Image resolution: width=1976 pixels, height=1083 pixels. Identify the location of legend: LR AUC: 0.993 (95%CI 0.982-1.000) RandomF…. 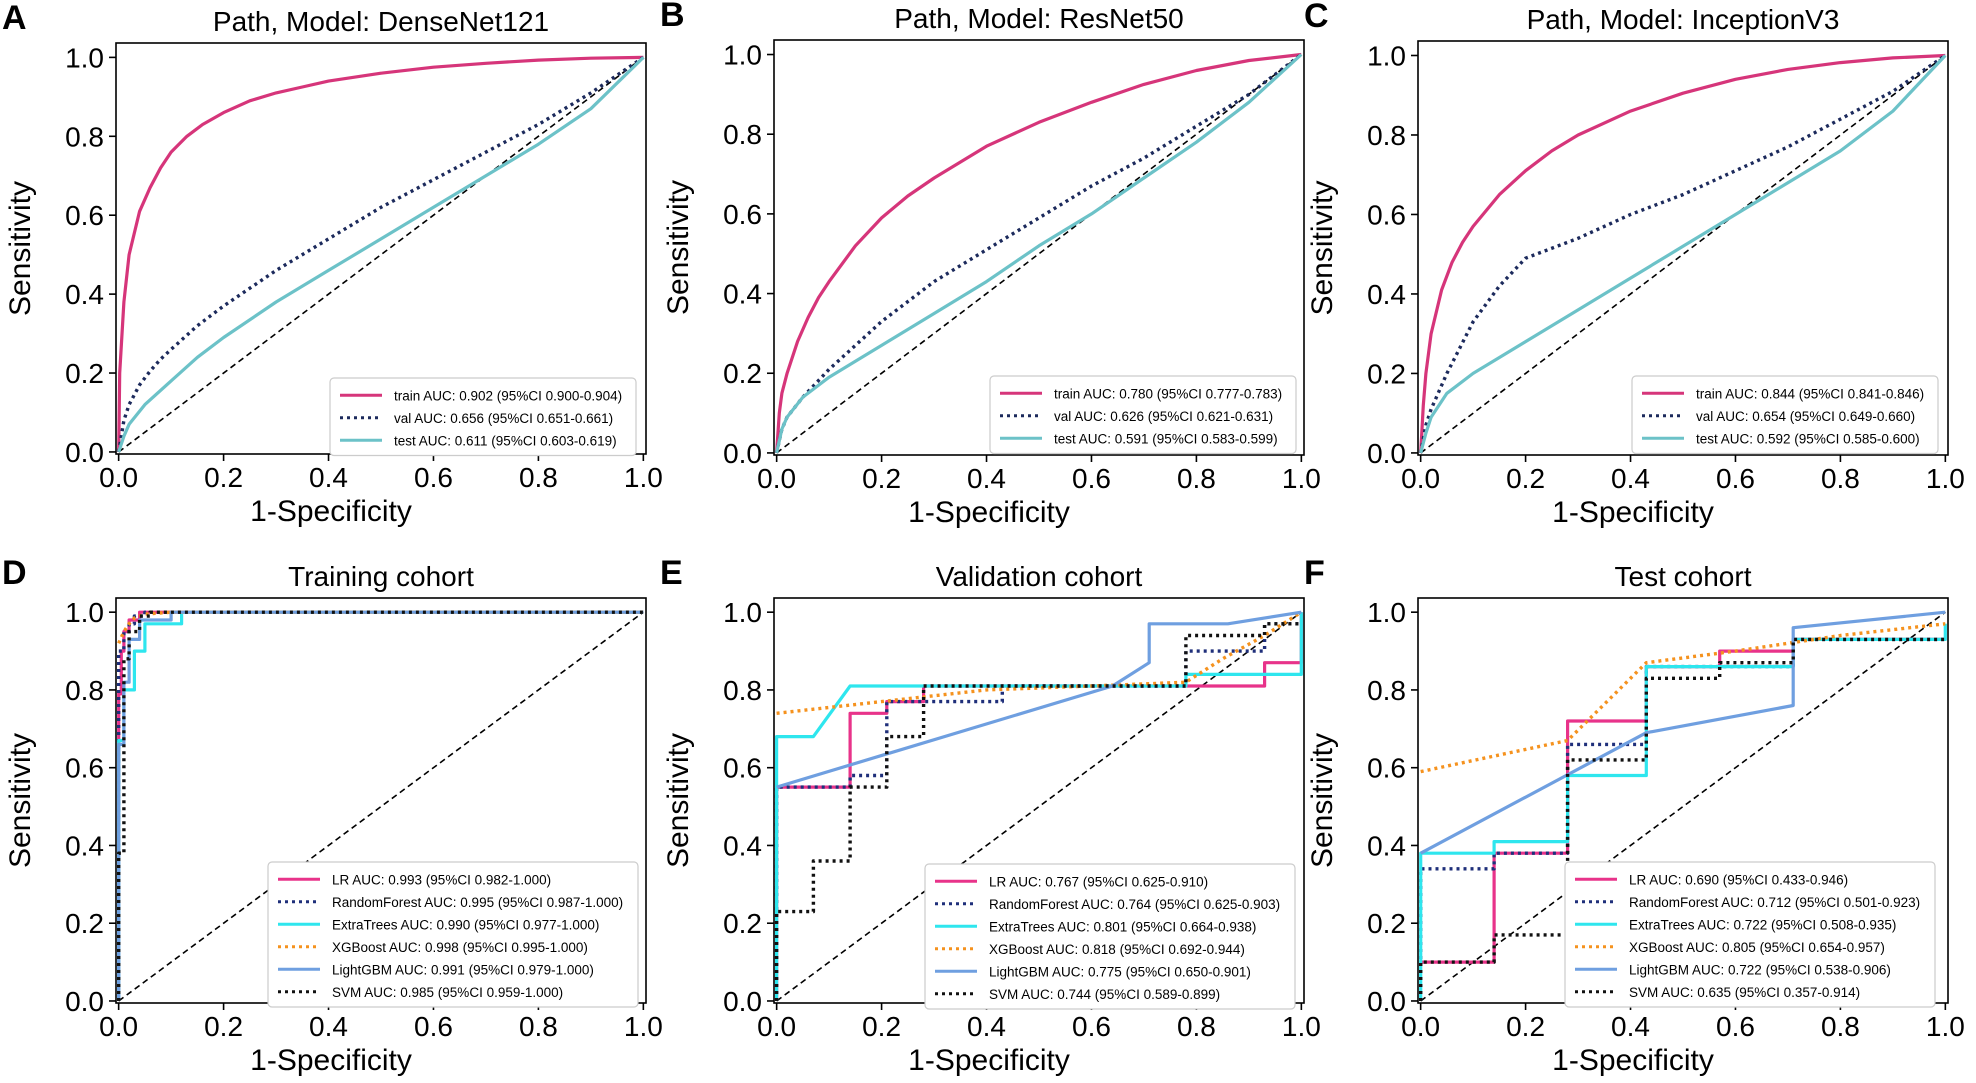
(453, 934).